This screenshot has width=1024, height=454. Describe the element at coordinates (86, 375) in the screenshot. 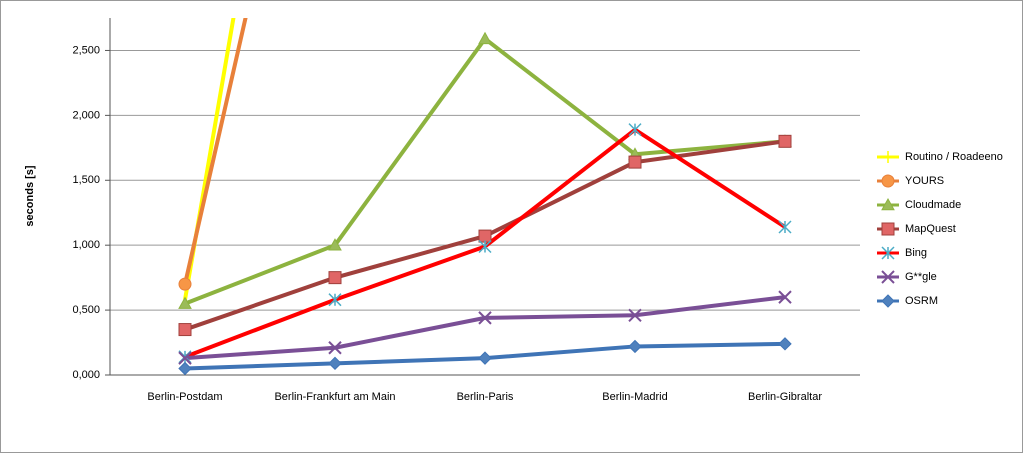

I see `y-tick-label: 0,000` at that location.